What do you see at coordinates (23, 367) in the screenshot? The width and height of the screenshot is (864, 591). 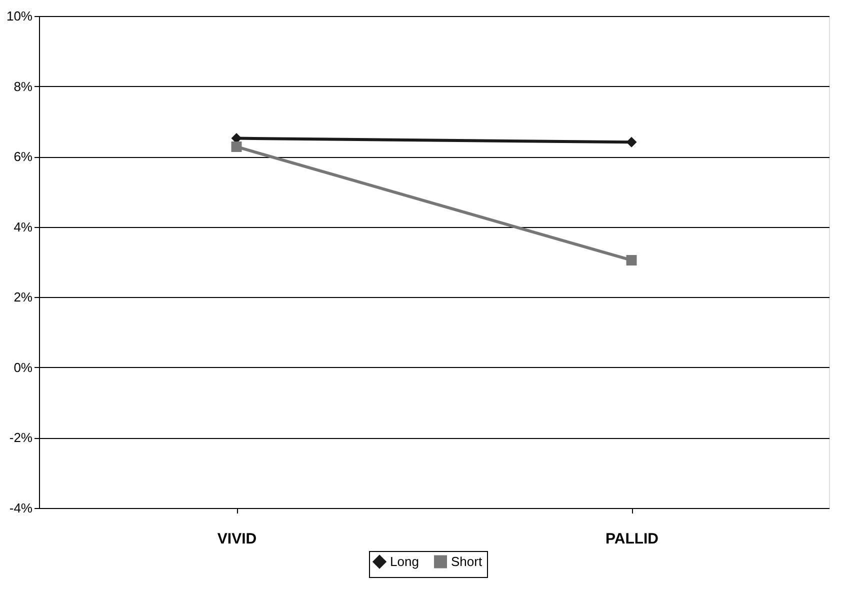 I see `y-tick-label: 0%` at bounding box center [23, 367].